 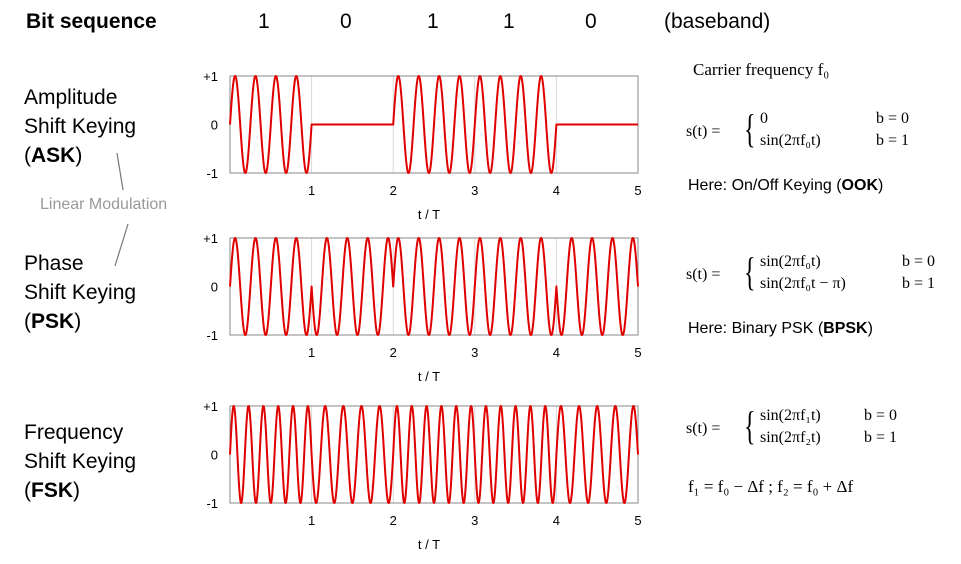 What do you see at coordinates (765, 185) in the screenshot?
I see `ook-note-prefix: Here: On/Off Keying (` at bounding box center [765, 185].